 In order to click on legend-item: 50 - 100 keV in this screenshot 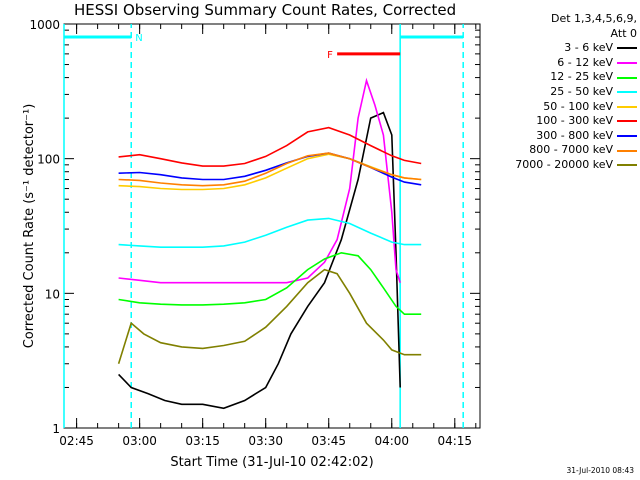, I will do `click(554, 107)`.